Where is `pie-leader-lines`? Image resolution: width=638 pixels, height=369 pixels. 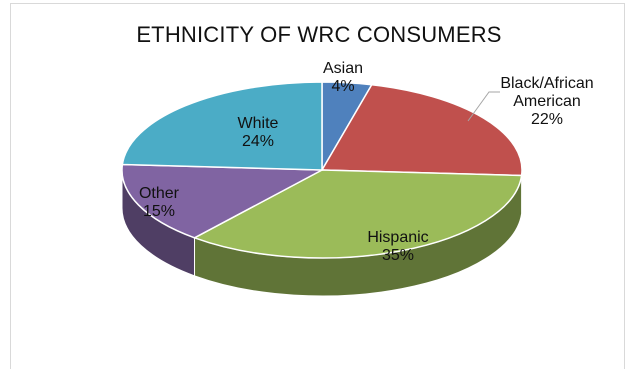
pie-leader-lines is located at coordinates (483, 106).